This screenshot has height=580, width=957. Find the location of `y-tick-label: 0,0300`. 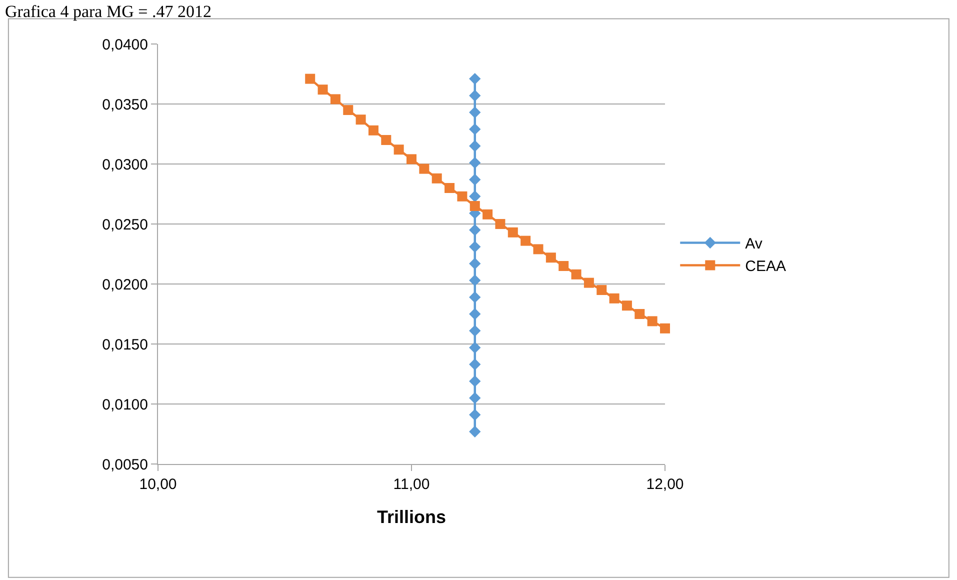

y-tick-label: 0,0300 is located at coordinates (125, 165).